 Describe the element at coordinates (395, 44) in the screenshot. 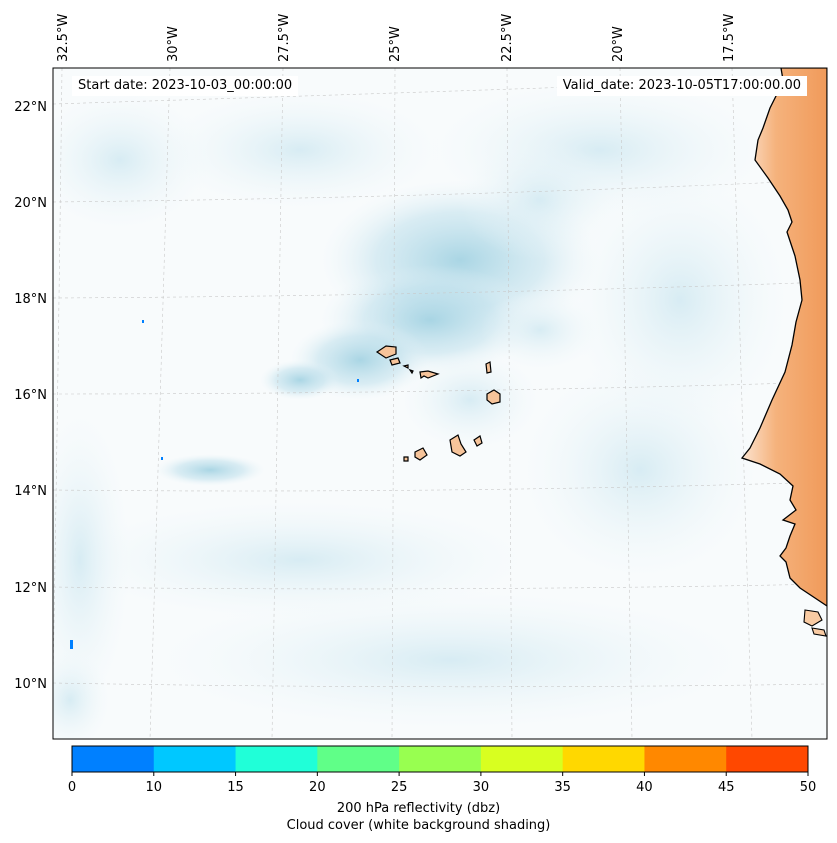

I see `lon-label: 25°W` at that location.